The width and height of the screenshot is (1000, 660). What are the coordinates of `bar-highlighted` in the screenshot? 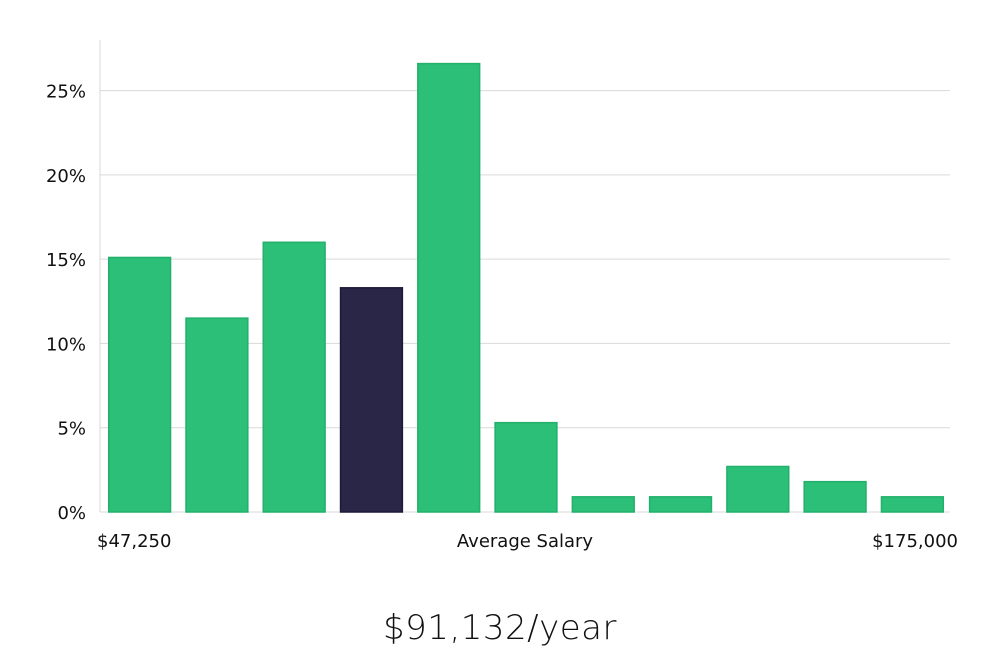 It's located at (371, 400).